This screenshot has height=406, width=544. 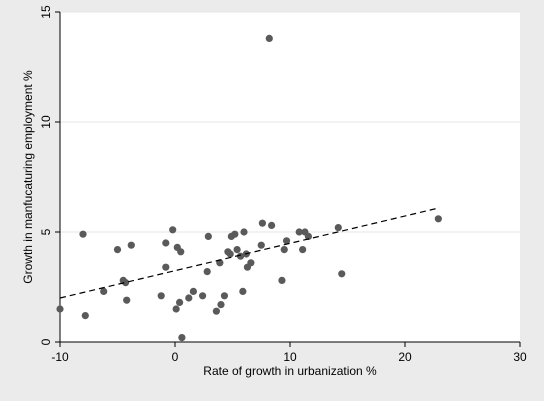 What do you see at coordinates (46, 231) in the screenshot?
I see `y-tick-label: 5` at bounding box center [46, 231].